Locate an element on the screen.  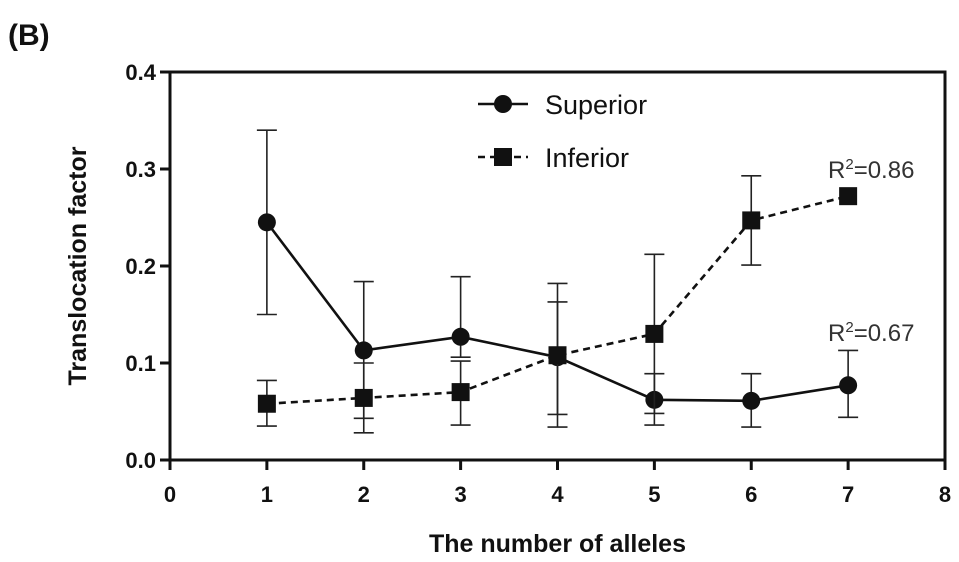
r-squared-value: =0.67 is located at coordinates (884, 333).